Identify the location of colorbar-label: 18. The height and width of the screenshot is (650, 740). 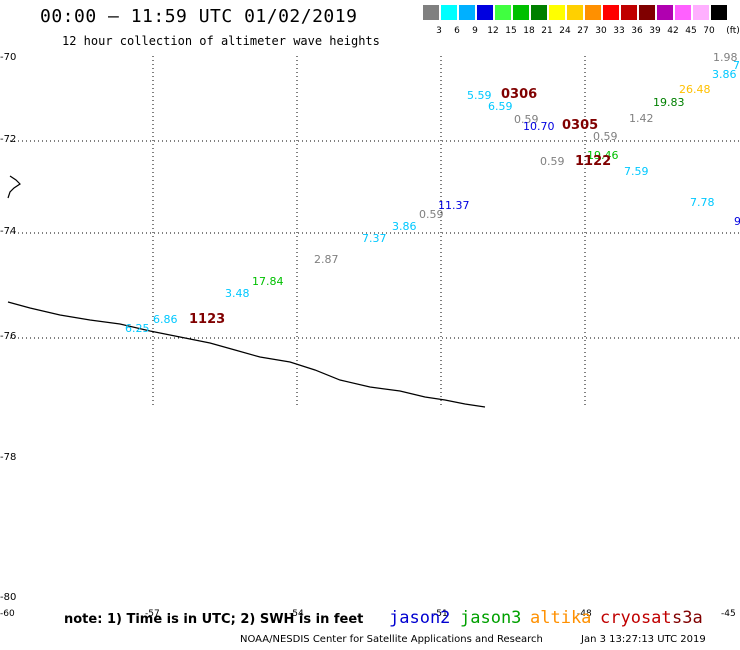
(529, 31).